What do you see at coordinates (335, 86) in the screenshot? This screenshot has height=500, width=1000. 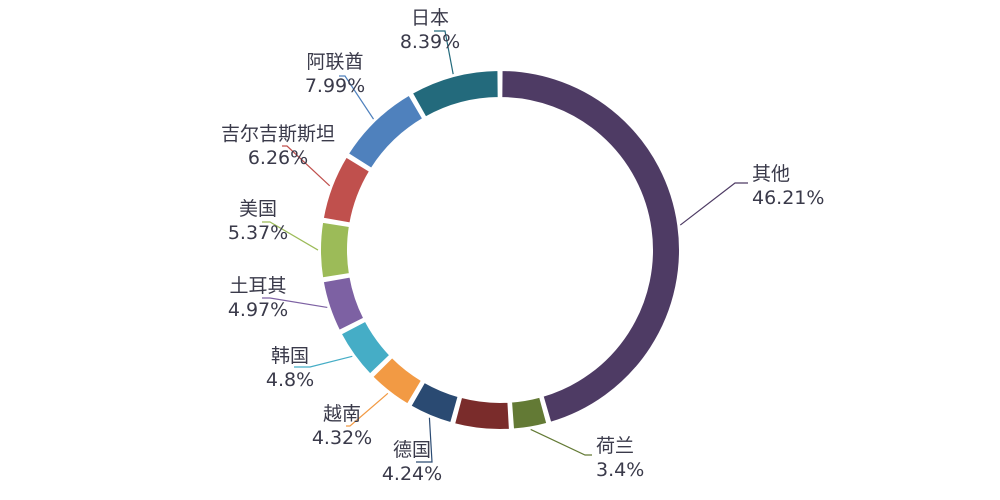 I see `slice-value-label: 7.99%` at bounding box center [335, 86].